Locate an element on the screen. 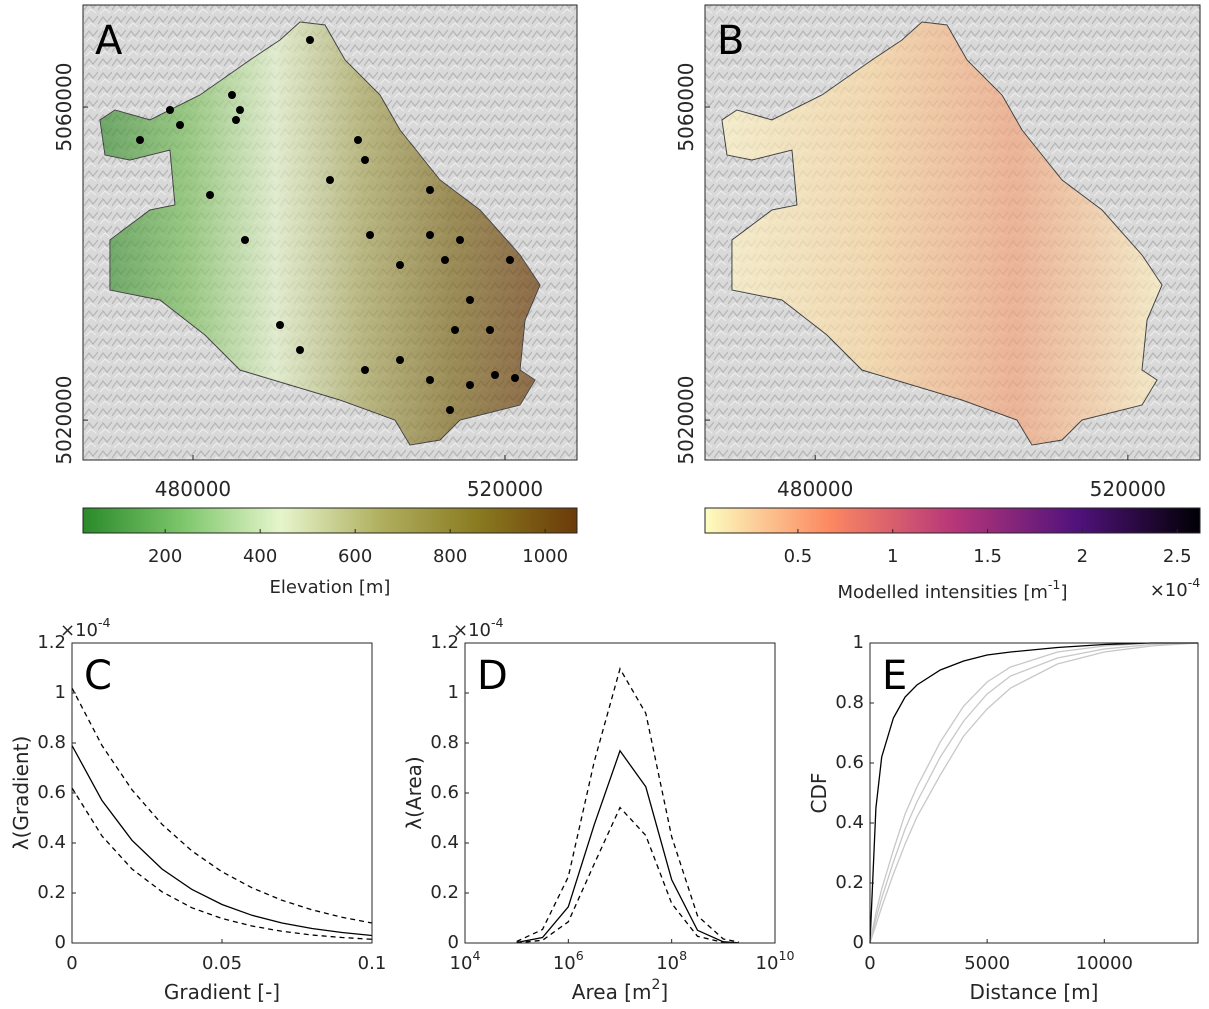 The height and width of the screenshot is (1009, 1209). x-axis-label: Area [m2] is located at coordinates (620, 990).